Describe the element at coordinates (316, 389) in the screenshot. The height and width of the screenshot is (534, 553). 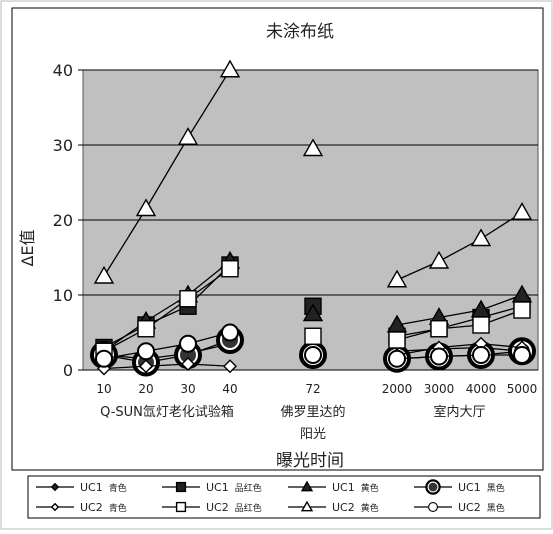
I see `x-tick-labels: 10 20 30 40 72 2000 3000 4000 5000` at that location.